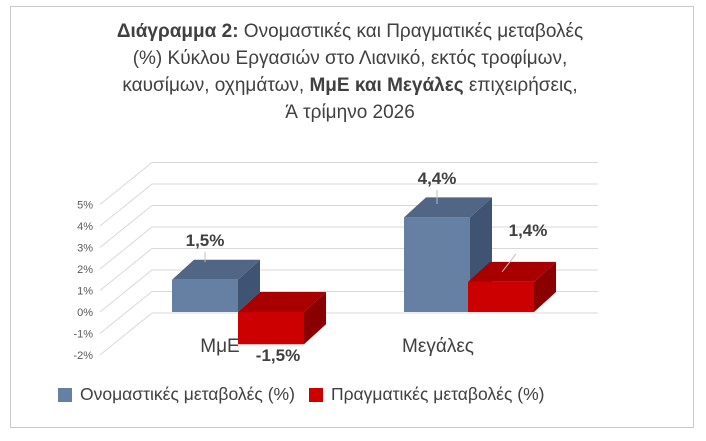  What do you see at coordinates (278, 355) in the screenshot?
I see `data-label-real-0: -1,5%` at bounding box center [278, 355].